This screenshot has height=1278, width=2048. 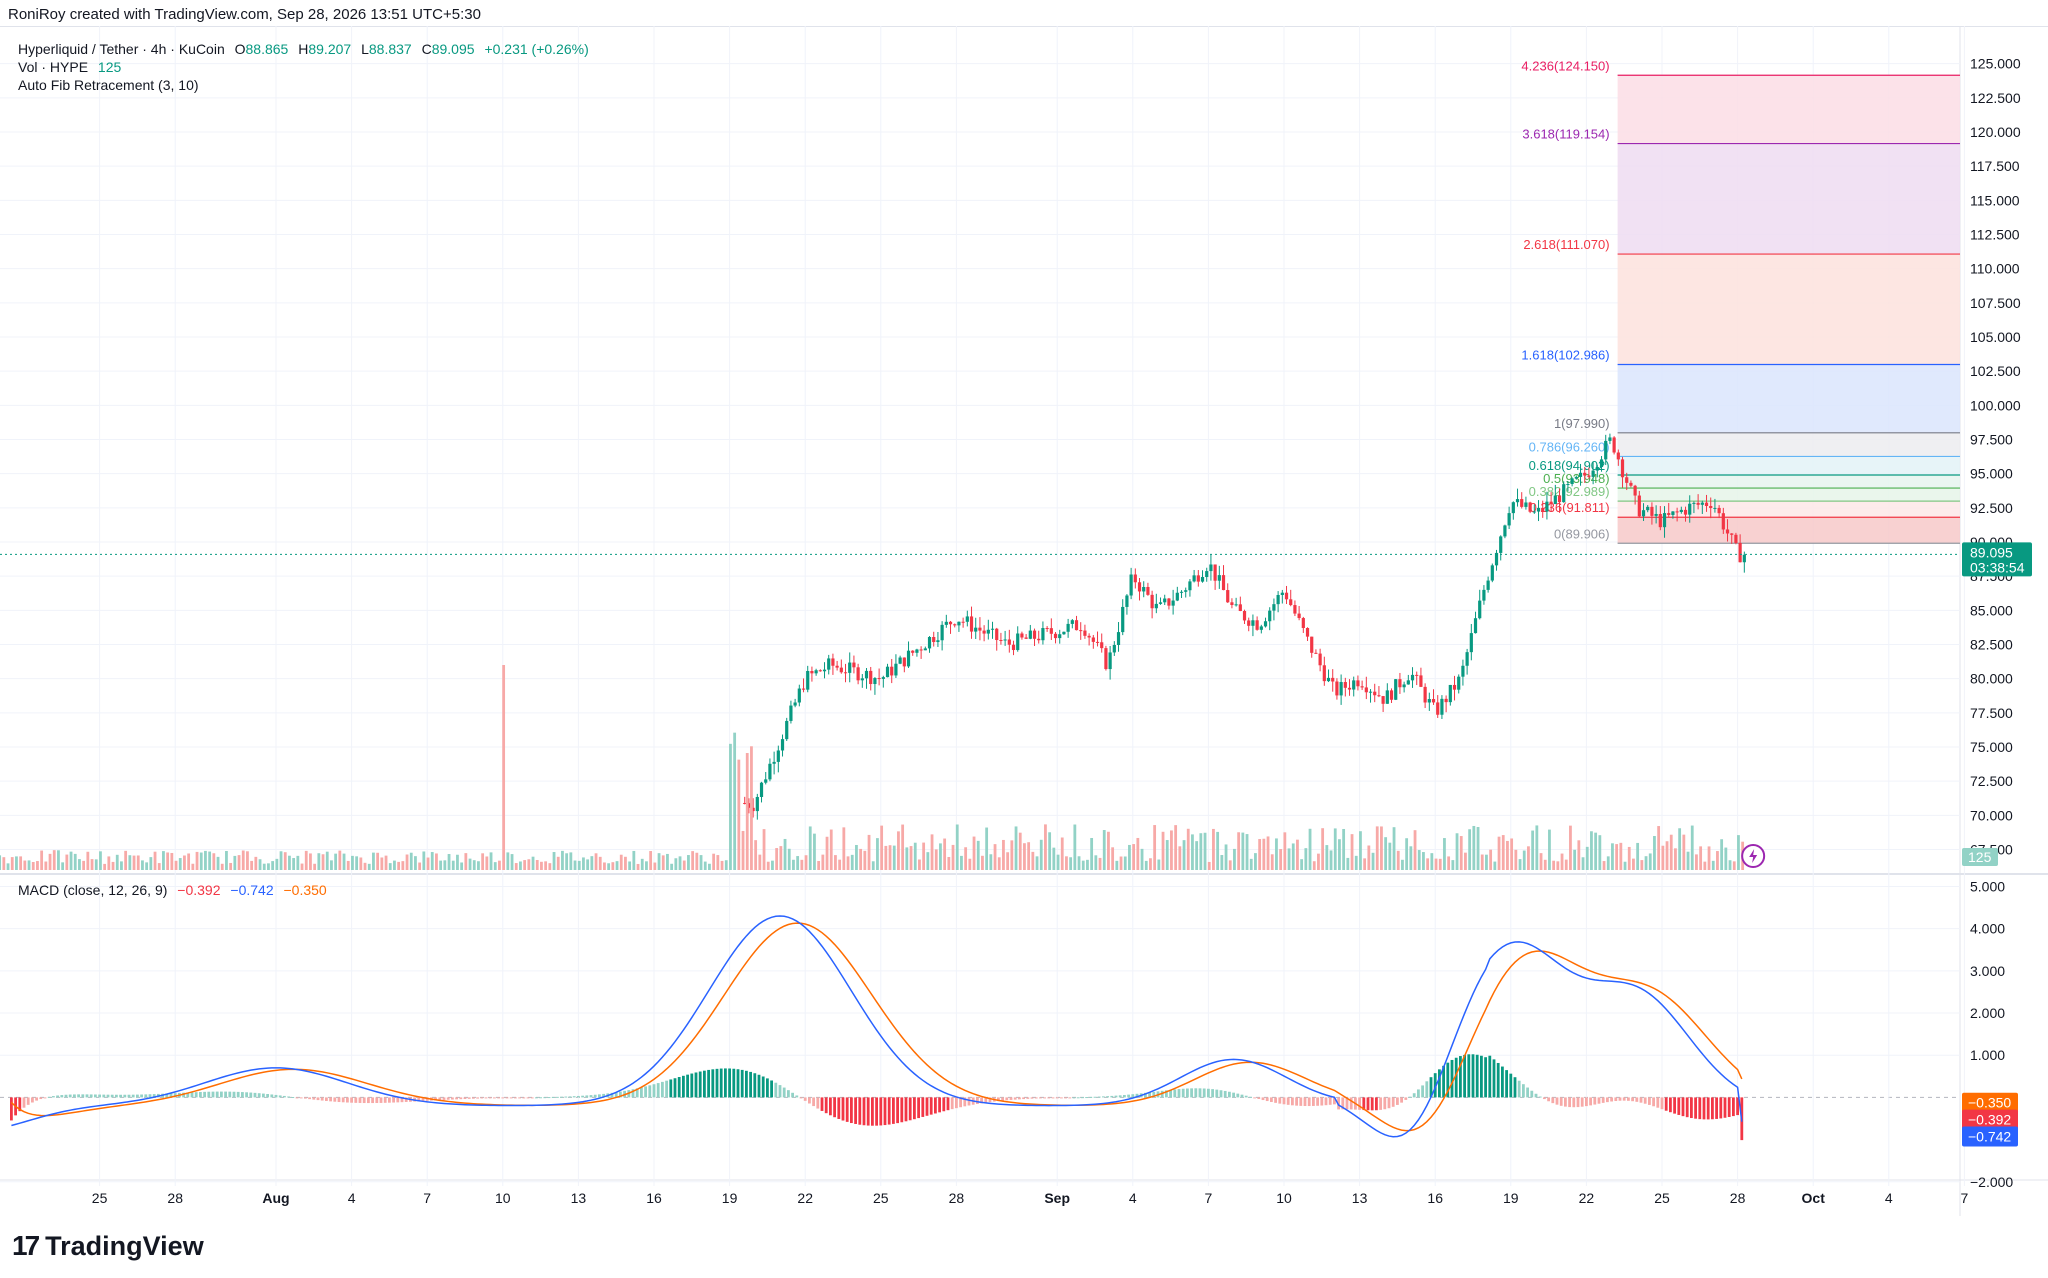 I want to click on symbol-name: Hyperliquid / Tether · 4h · KuCoin, so click(x=121, y=49).